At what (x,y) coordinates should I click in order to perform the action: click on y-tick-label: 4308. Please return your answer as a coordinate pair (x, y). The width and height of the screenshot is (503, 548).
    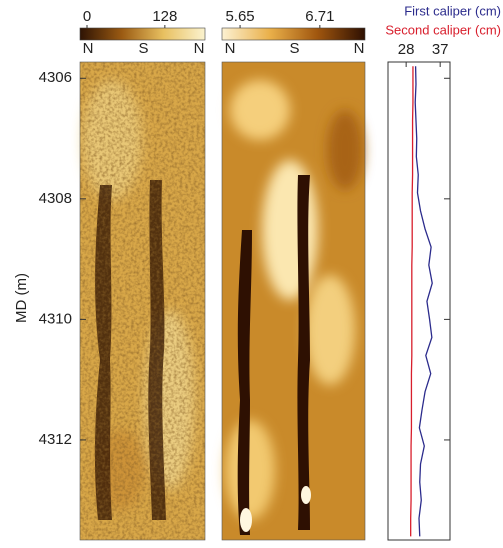
    Looking at the image, I should click on (55, 198).